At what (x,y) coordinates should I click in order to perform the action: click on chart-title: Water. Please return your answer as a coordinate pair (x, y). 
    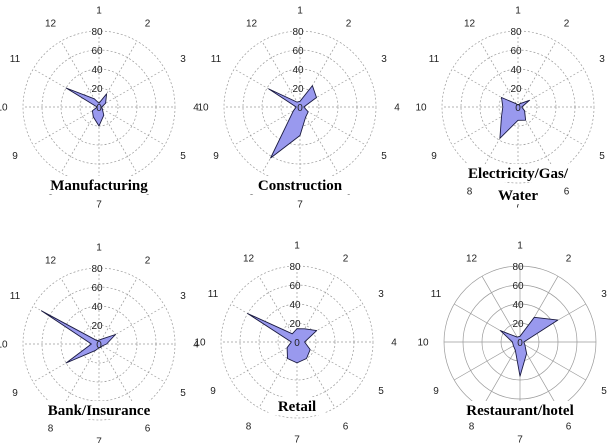
    Looking at the image, I should click on (518, 196).